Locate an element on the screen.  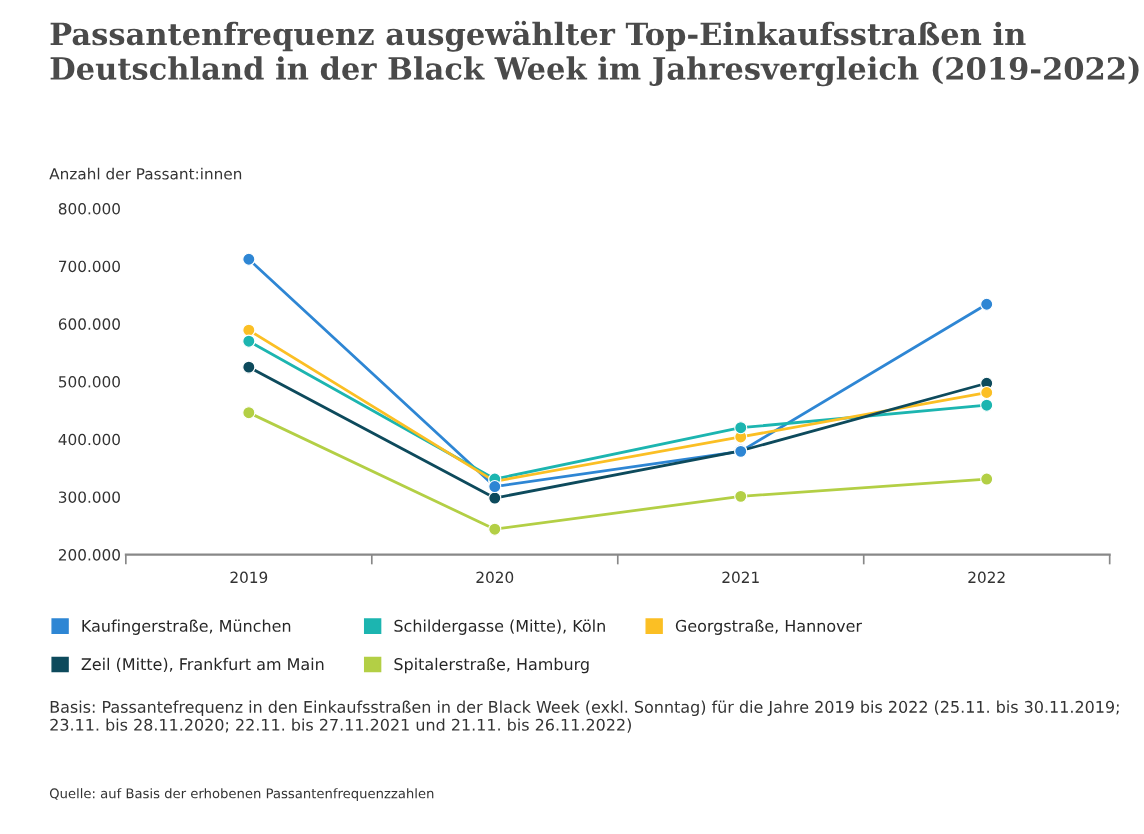
y-tick-label: 800.000 is located at coordinates (89, 208).